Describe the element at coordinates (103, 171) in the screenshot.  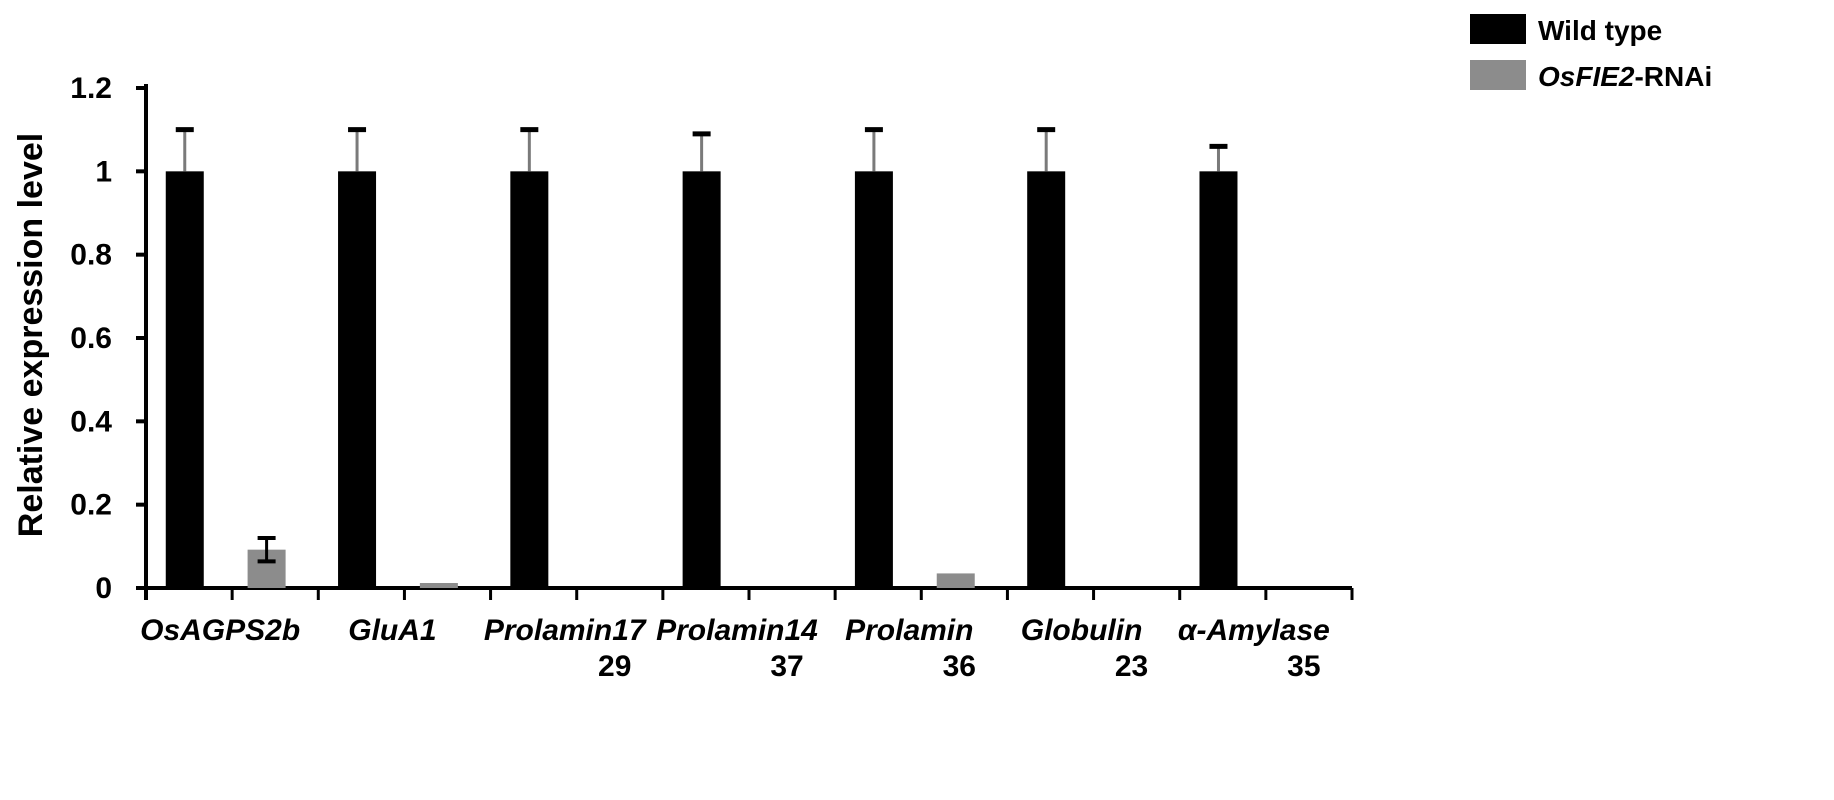
I see `y-tick-label: 1` at that location.